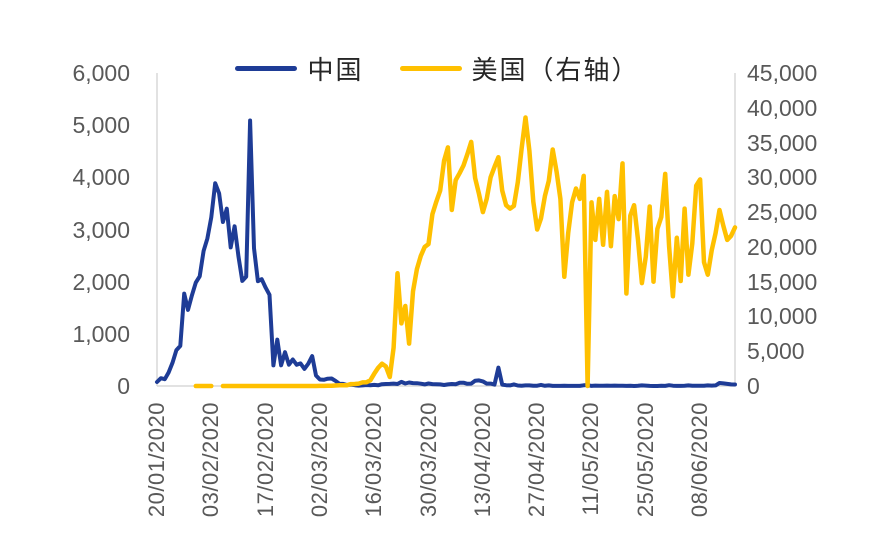 This screenshot has width=875, height=548. I want to click on y-axis-right-tick-label: 15,000, so click(782, 281).